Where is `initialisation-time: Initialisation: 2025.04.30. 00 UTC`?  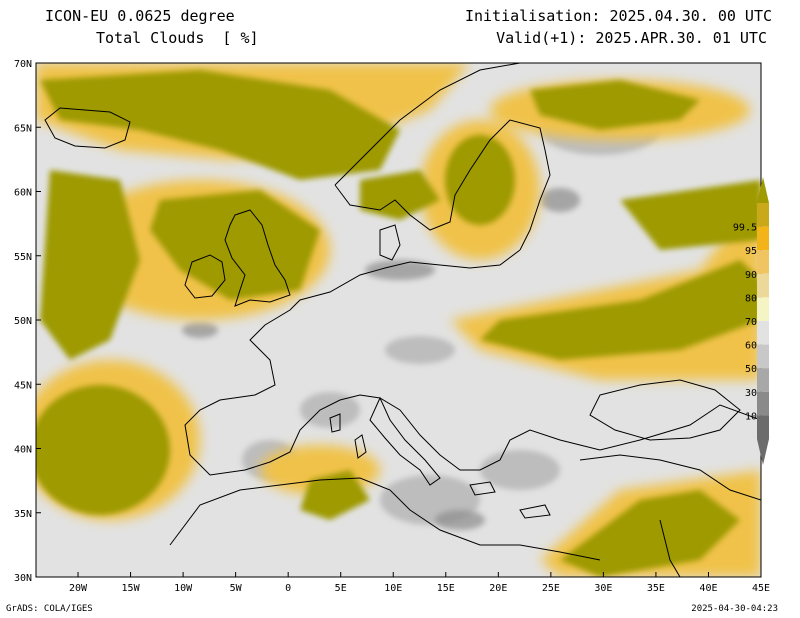 initialisation-time: Initialisation: 2025.04.30. 00 UTC is located at coordinates (618, 16).